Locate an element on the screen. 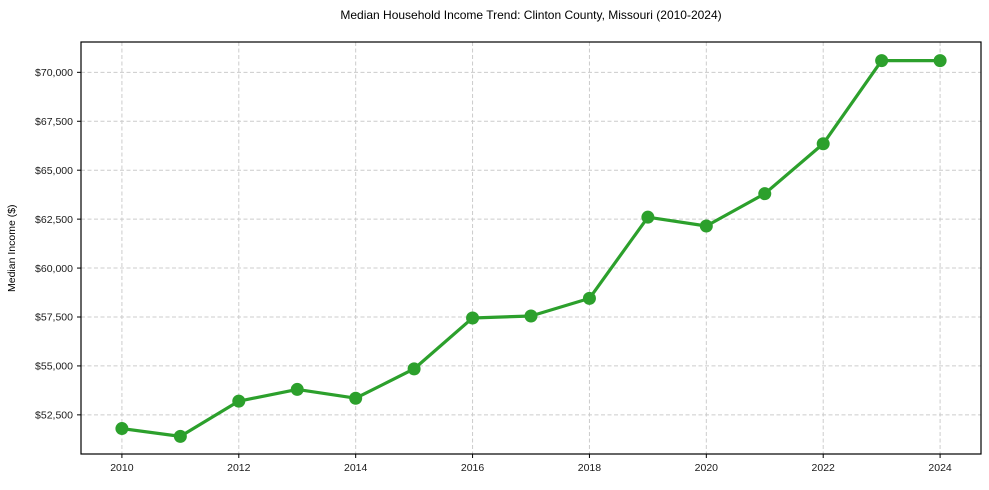 This screenshot has width=989, height=490. y-tick-label: $65,000 is located at coordinates (54, 171).